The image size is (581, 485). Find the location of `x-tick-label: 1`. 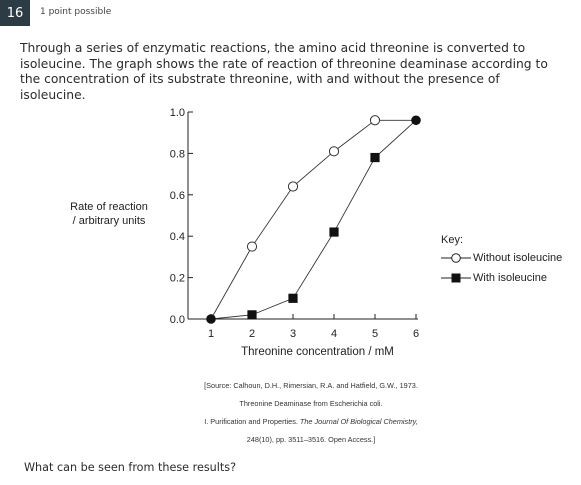

x-tick-label: 1 is located at coordinates (211, 334).